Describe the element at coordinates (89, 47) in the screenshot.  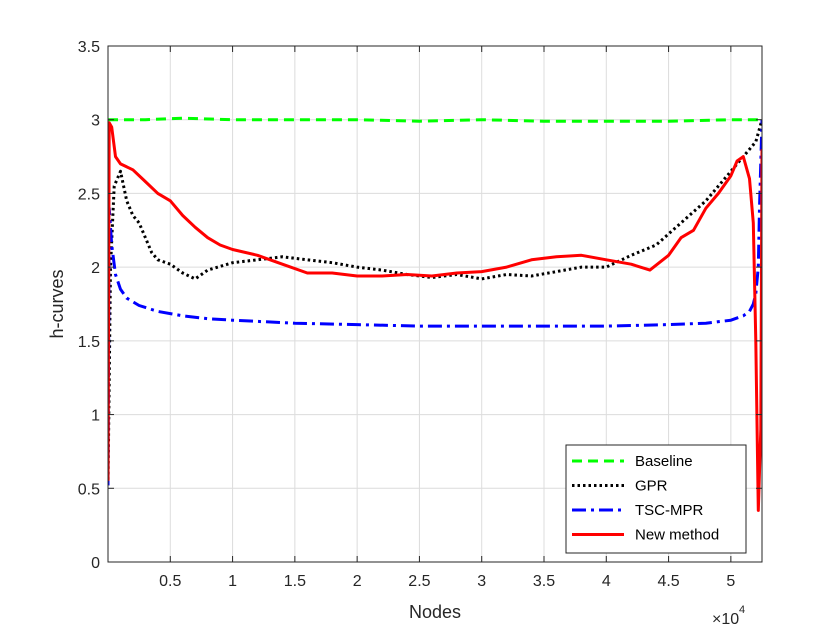
I see `y-tick-label: 3.5` at that location.